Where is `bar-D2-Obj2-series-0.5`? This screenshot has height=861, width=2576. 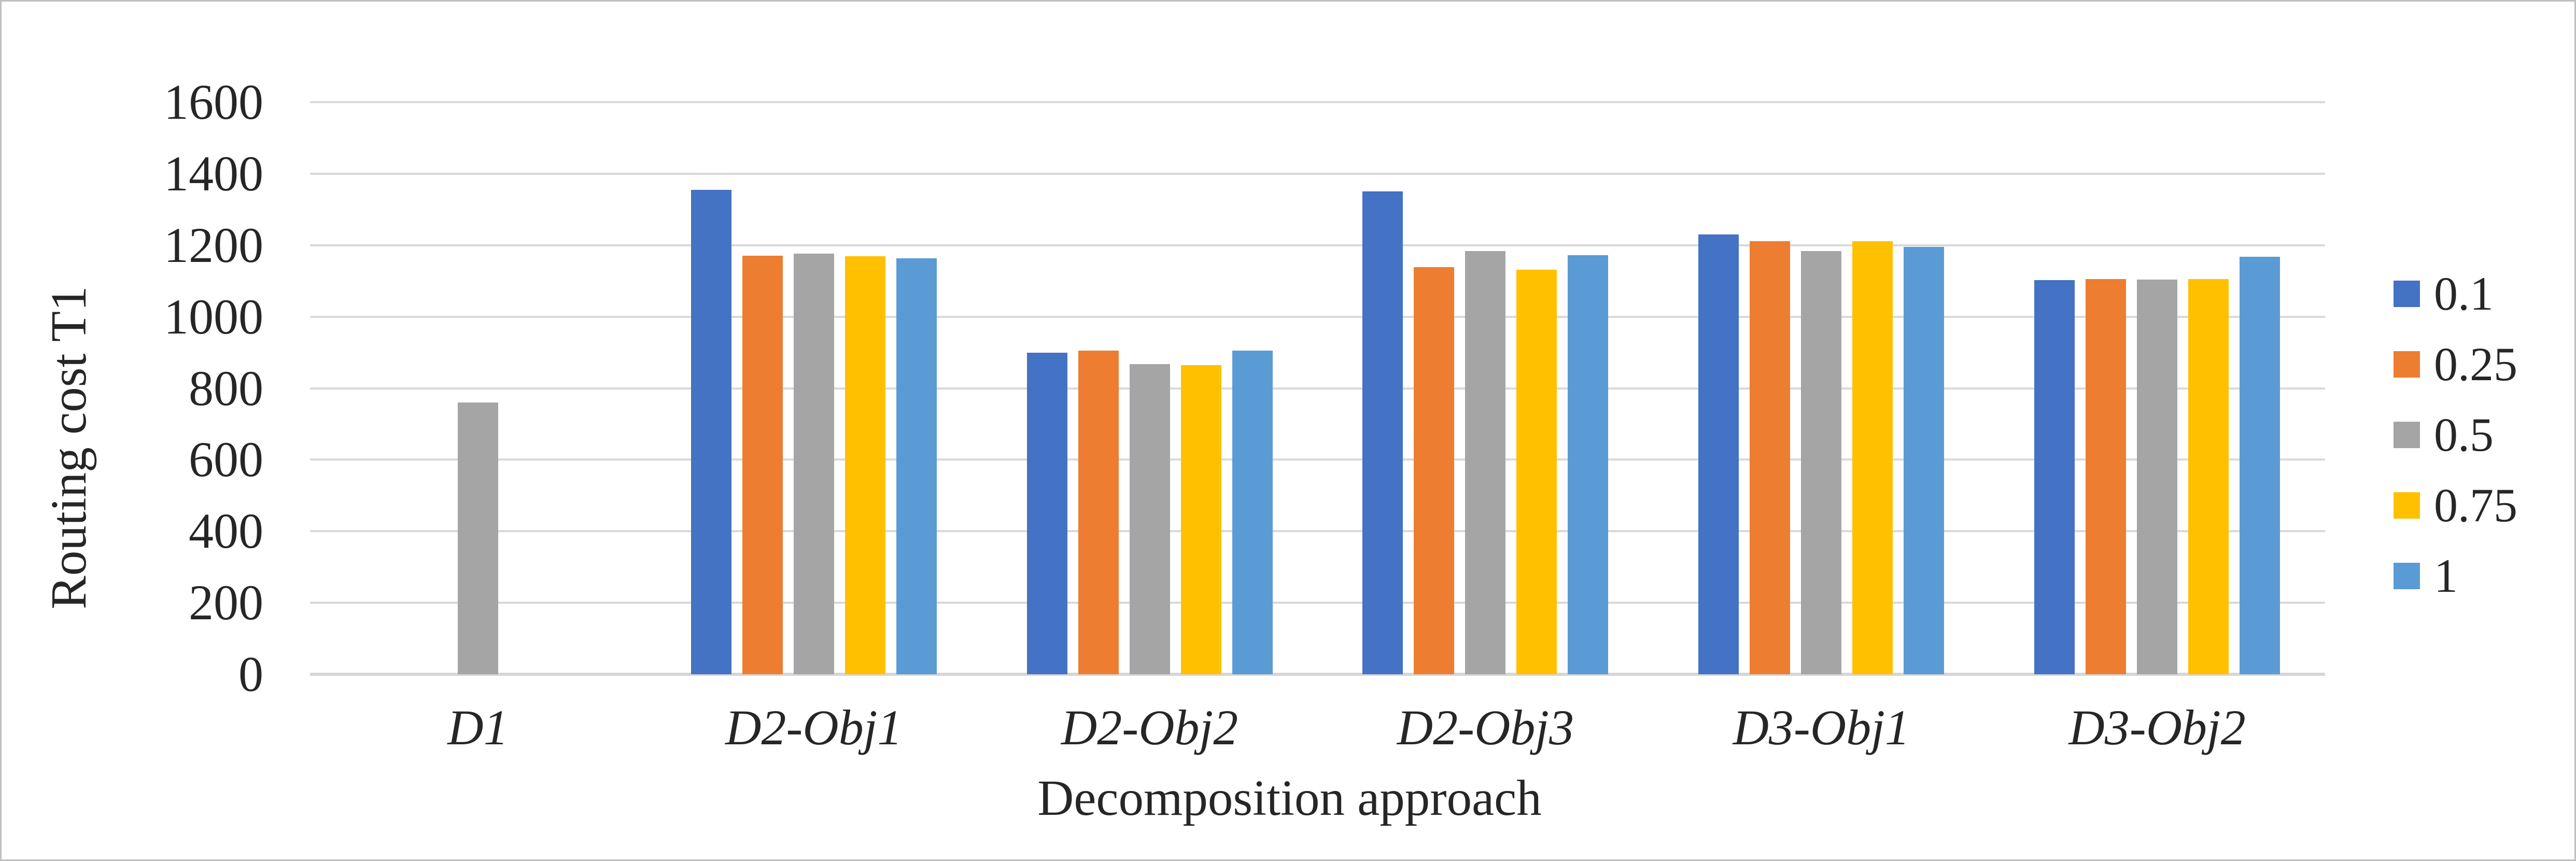 bar-D2-Obj2-series-0.5 is located at coordinates (1149, 519).